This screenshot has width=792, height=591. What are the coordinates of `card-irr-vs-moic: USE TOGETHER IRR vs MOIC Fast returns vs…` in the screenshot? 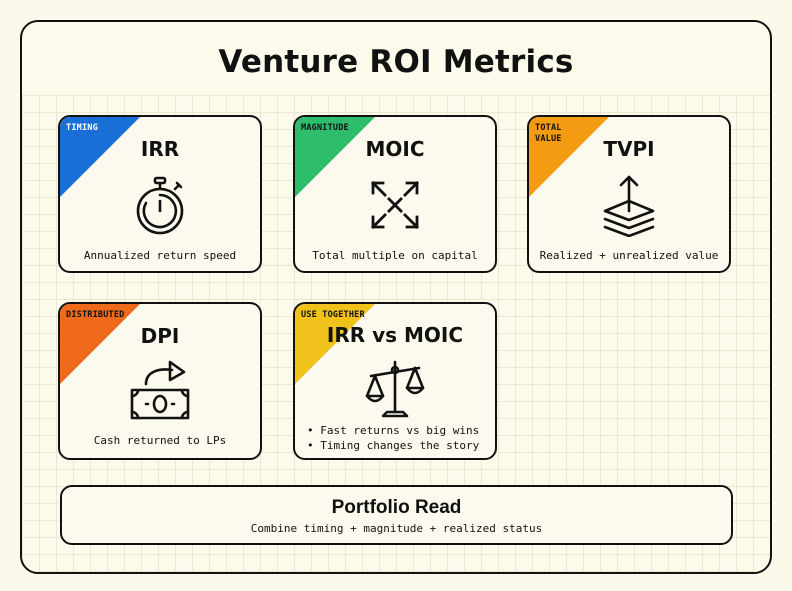 It's located at (395, 381).